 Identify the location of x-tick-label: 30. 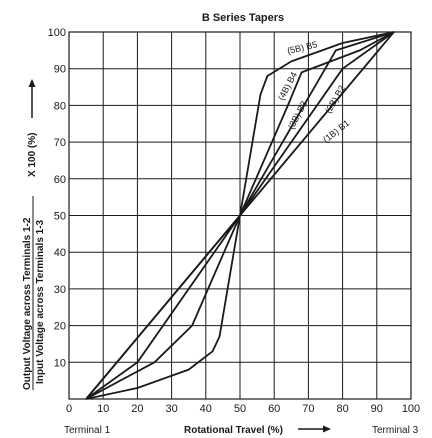
(171, 409).